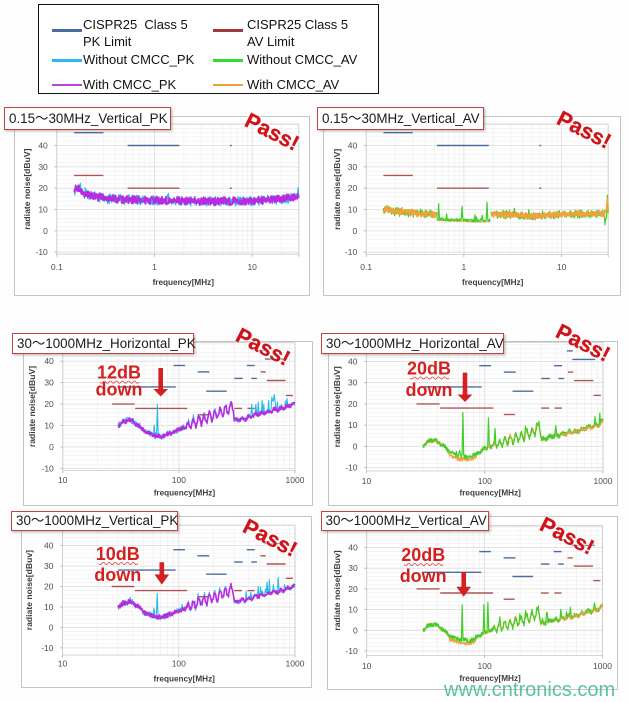 This screenshot has width=629, height=702. What do you see at coordinates (119, 373) in the screenshot?
I see `svg-text: 12dB` at bounding box center [119, 373].